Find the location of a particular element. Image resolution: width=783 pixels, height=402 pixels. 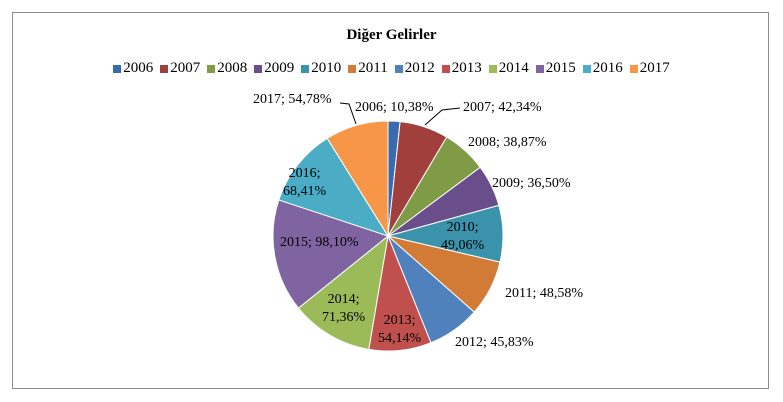

data-label-2017: 2017; 54,78% is located at coordinates (292, 99).